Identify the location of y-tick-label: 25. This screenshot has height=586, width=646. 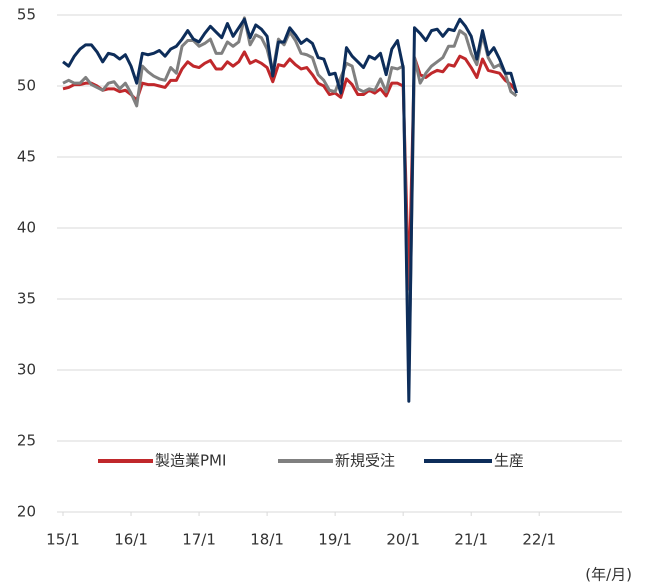
(26, 441).